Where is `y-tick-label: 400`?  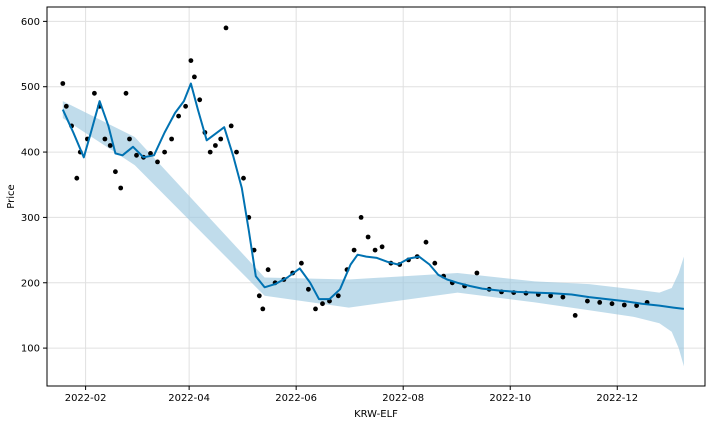
y-tick-label: 400 is located at coordinates (30, 153).